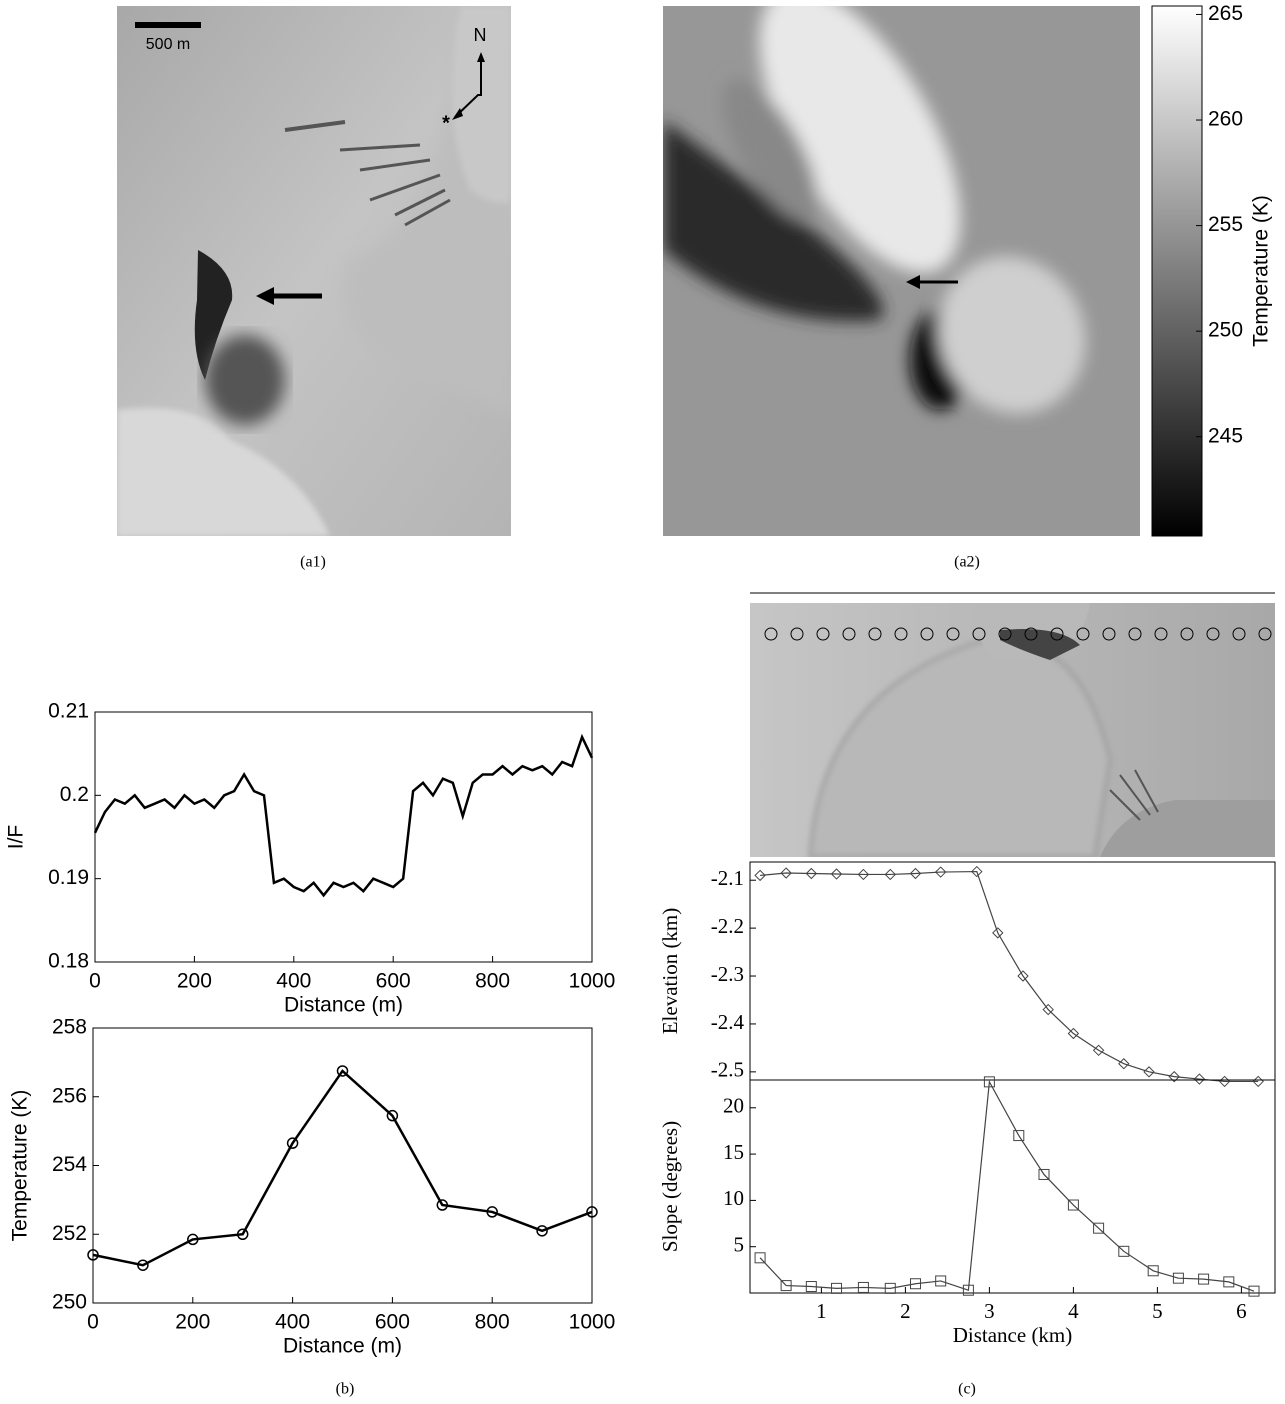 This screenshot has width=1285, height=1404. What do you see at coordinates (314, 271) in the screenshot?
I see `image-a1` at bounding box center [314, 271].